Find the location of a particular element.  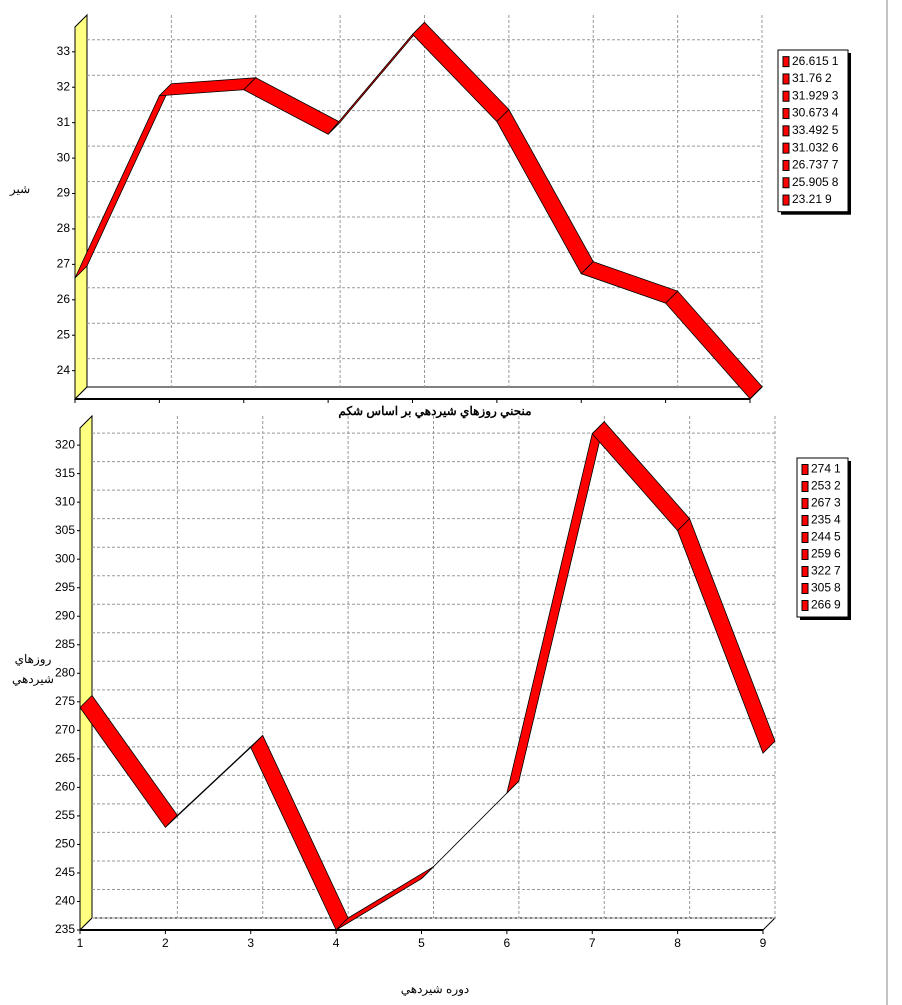

y-tick-label: 31 is located at coordinates (64, 122).